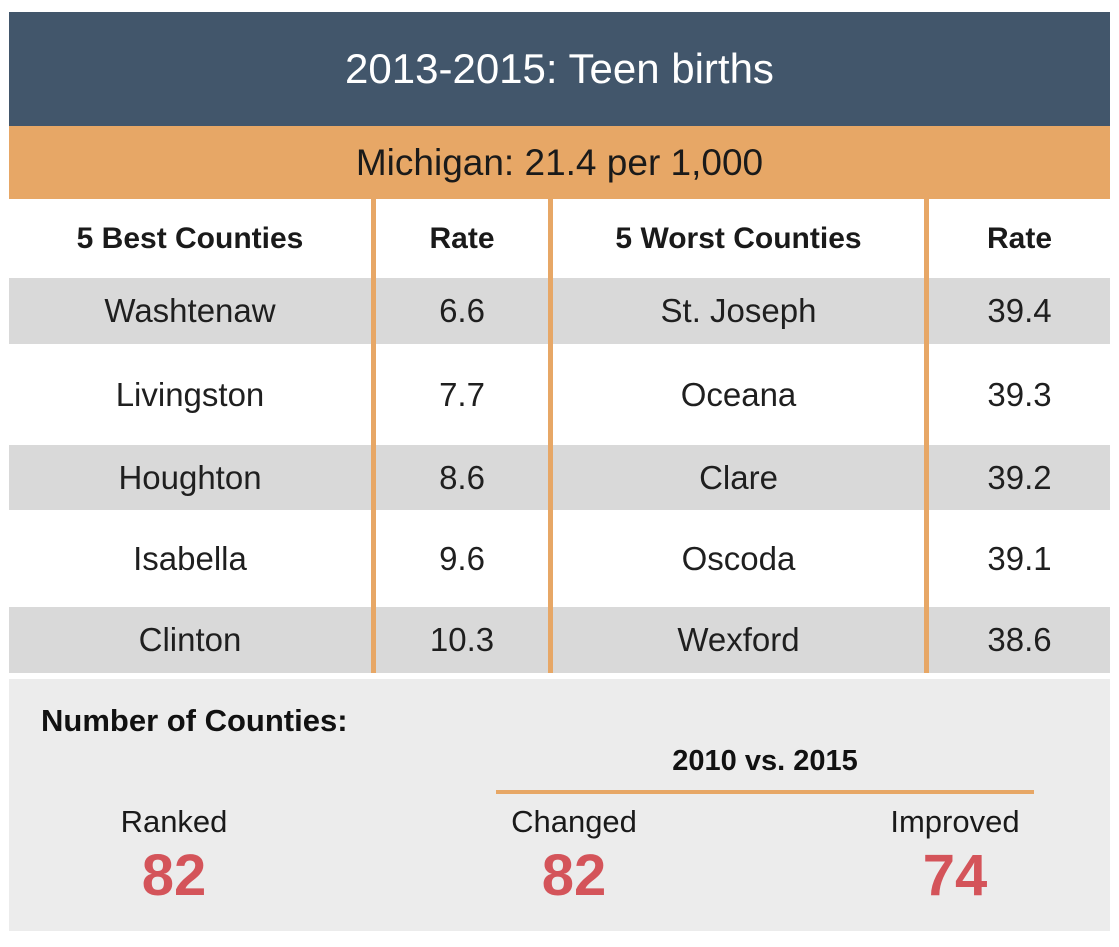  I want to click on best-county-rate: 7.7, so click(464, 394).